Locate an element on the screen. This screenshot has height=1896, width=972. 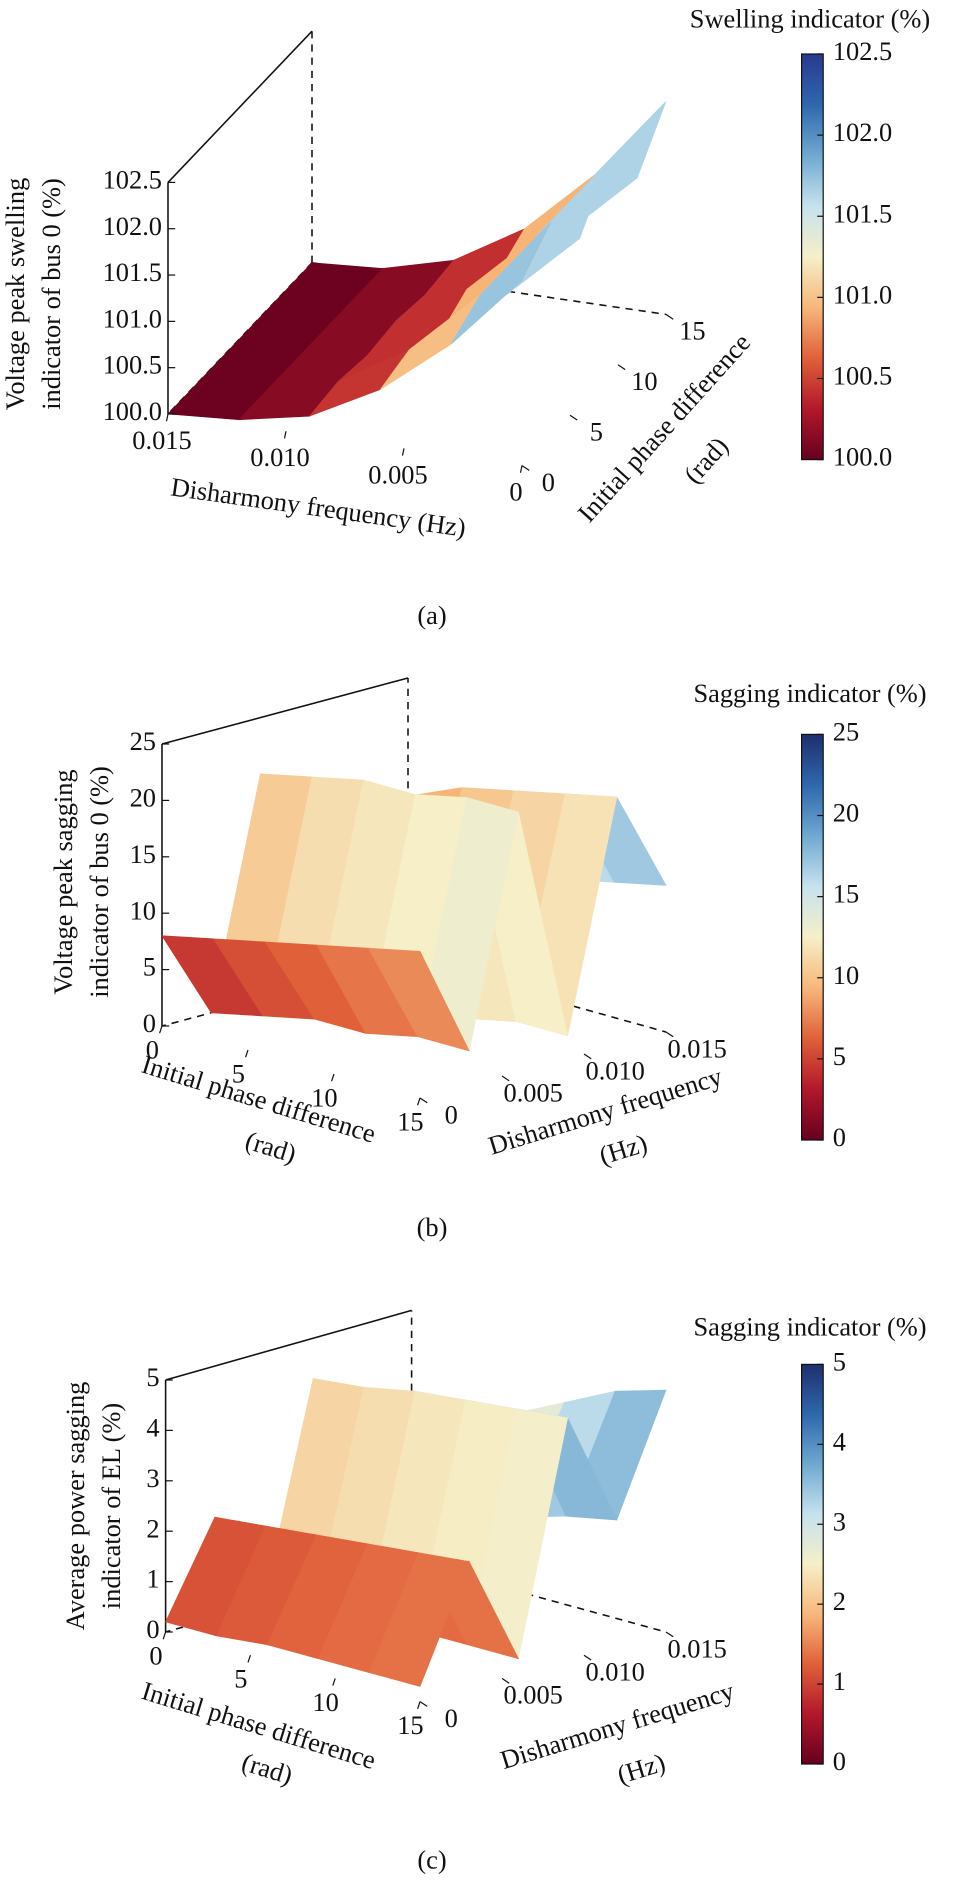
z-tick-label: 100.0 is located at coordinates (132, 411).